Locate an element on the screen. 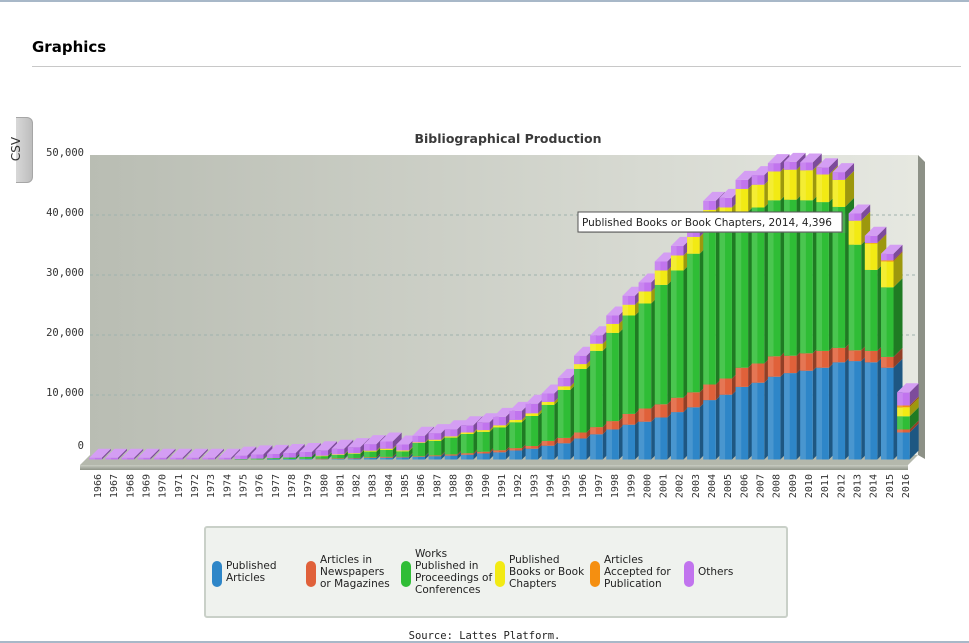 Image resolution: width=969 pixels, height=643 pixels. bar-group-1974 is located at coordinates (229, 454).